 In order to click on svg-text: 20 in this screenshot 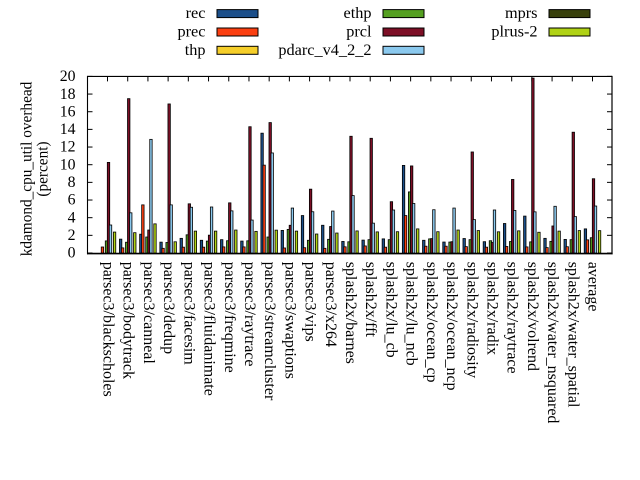, I will do `click(68, 76)`.